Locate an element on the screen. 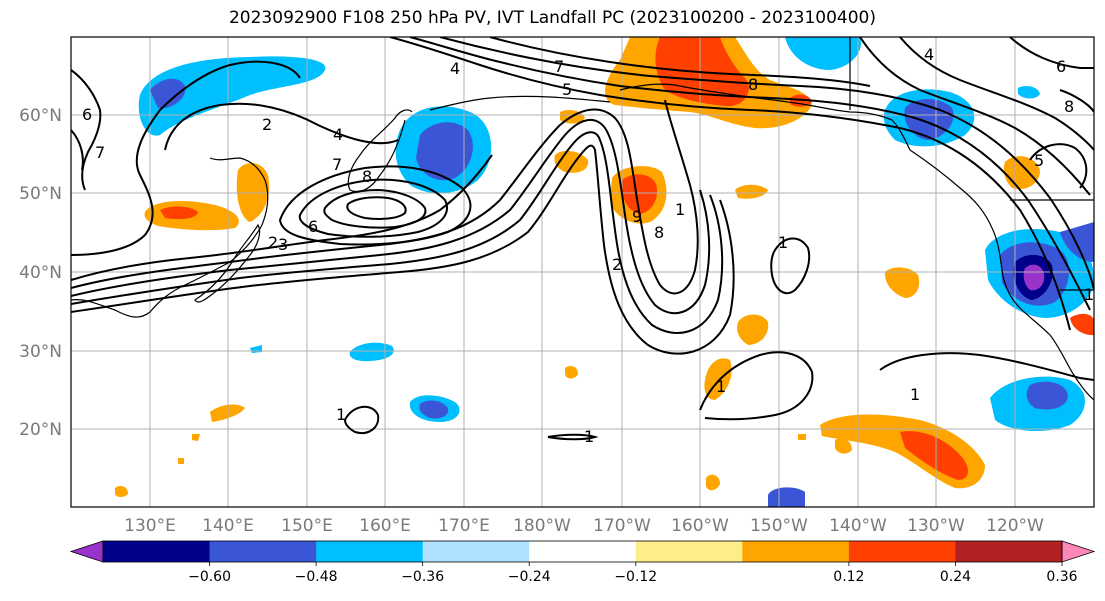 The height and width of the screenshot is (601, 1105). lon-label: 180°W is located at coordinates (542, 526).